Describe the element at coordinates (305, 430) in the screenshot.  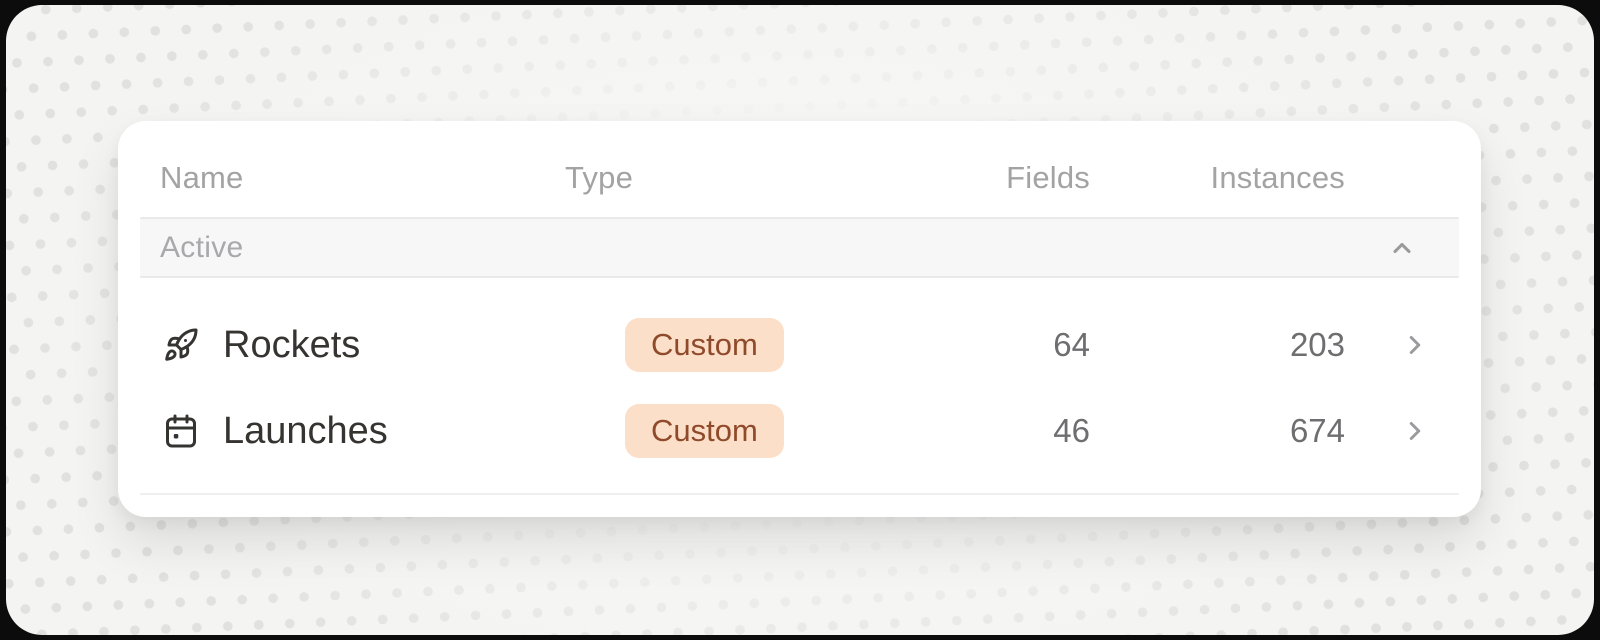
I see `row-name-label: Launches` at that location.